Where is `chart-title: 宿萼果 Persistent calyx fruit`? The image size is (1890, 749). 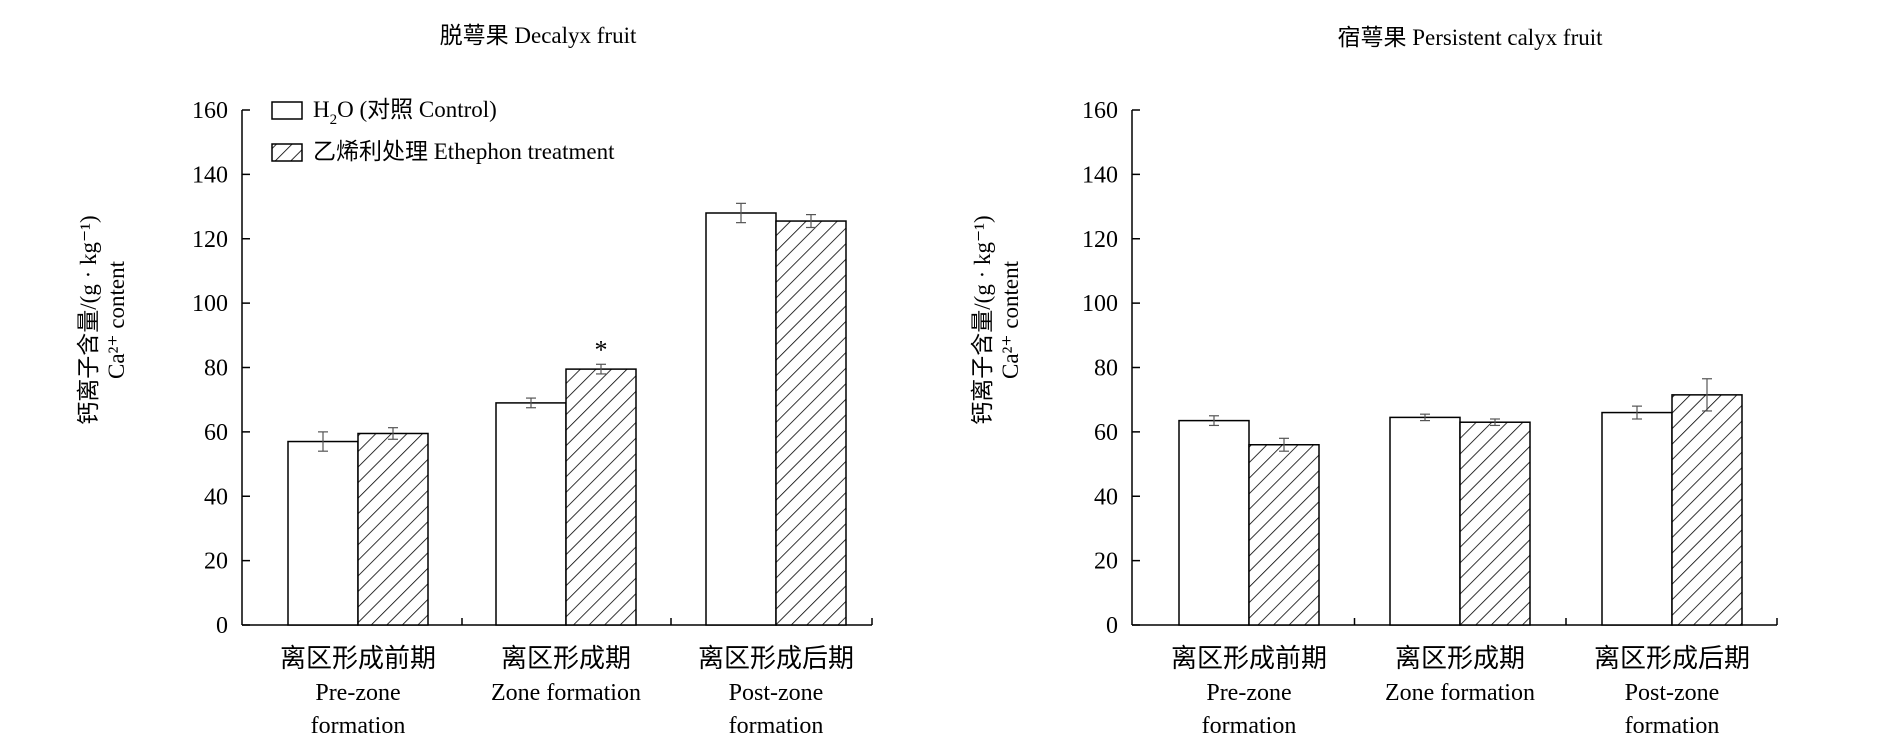 chart-title: 宿萼果 Persistent calyx fruit is located at coordinates (1470, 37).